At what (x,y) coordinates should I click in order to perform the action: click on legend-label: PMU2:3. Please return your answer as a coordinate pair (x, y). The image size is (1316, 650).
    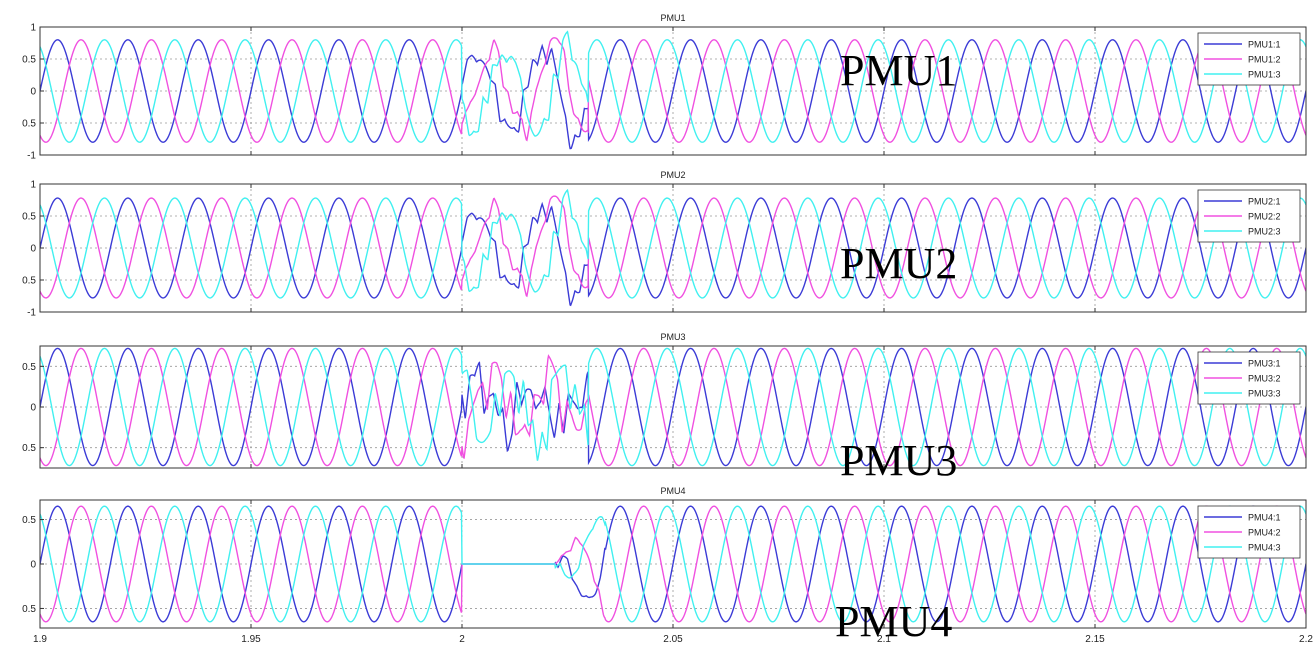
    Looking at the image, I should click on (1264, 232).